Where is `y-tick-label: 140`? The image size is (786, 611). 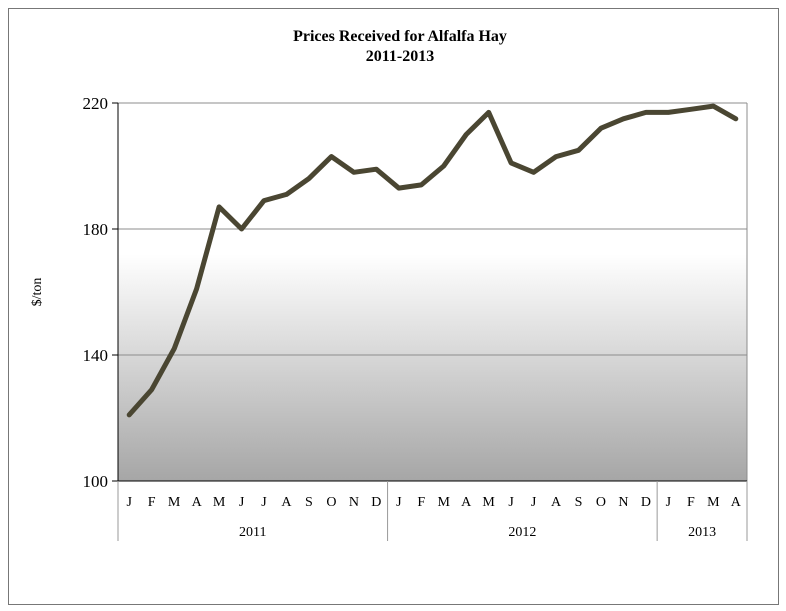
y-tick-label: 140 is located at coordinates (96, 355).